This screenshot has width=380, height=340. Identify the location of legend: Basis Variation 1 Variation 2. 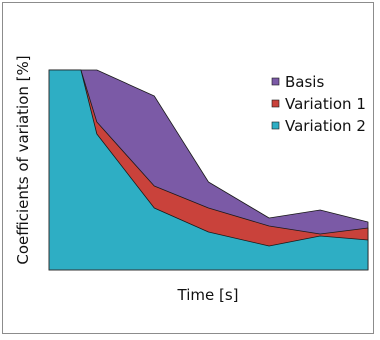
(318, 104).